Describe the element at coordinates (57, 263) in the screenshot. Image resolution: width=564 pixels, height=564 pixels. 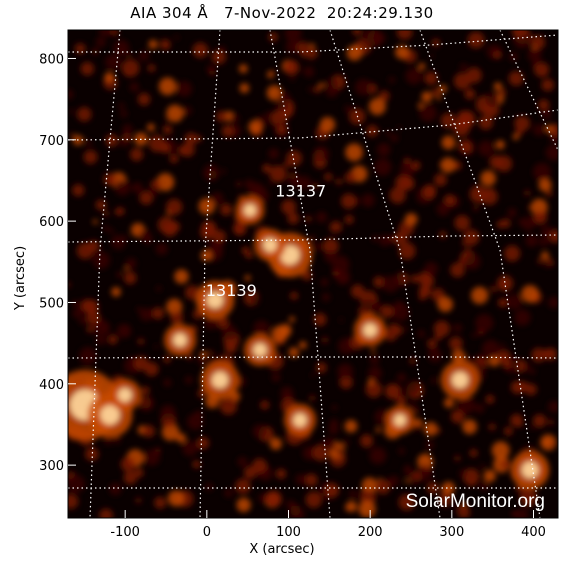
I see `y-axis: 300 400 500 600 700 800` at that location.